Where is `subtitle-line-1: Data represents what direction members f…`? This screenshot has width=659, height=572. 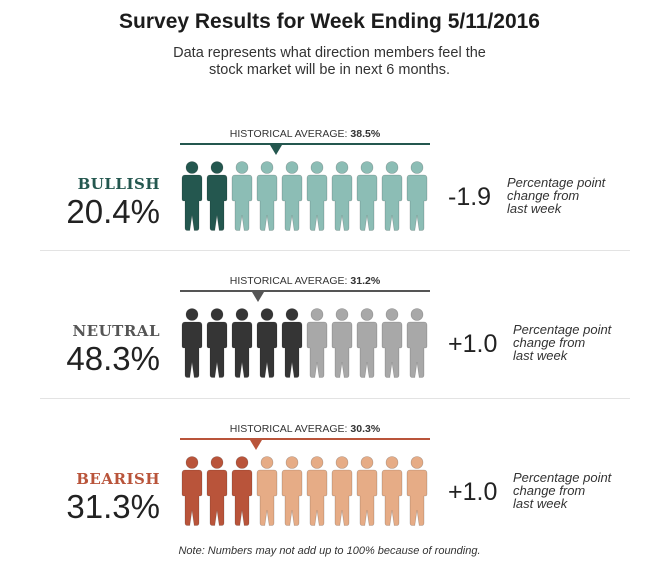
subtitle-line-1: Data represents what direction members f… is located at coordinates (329, 53).